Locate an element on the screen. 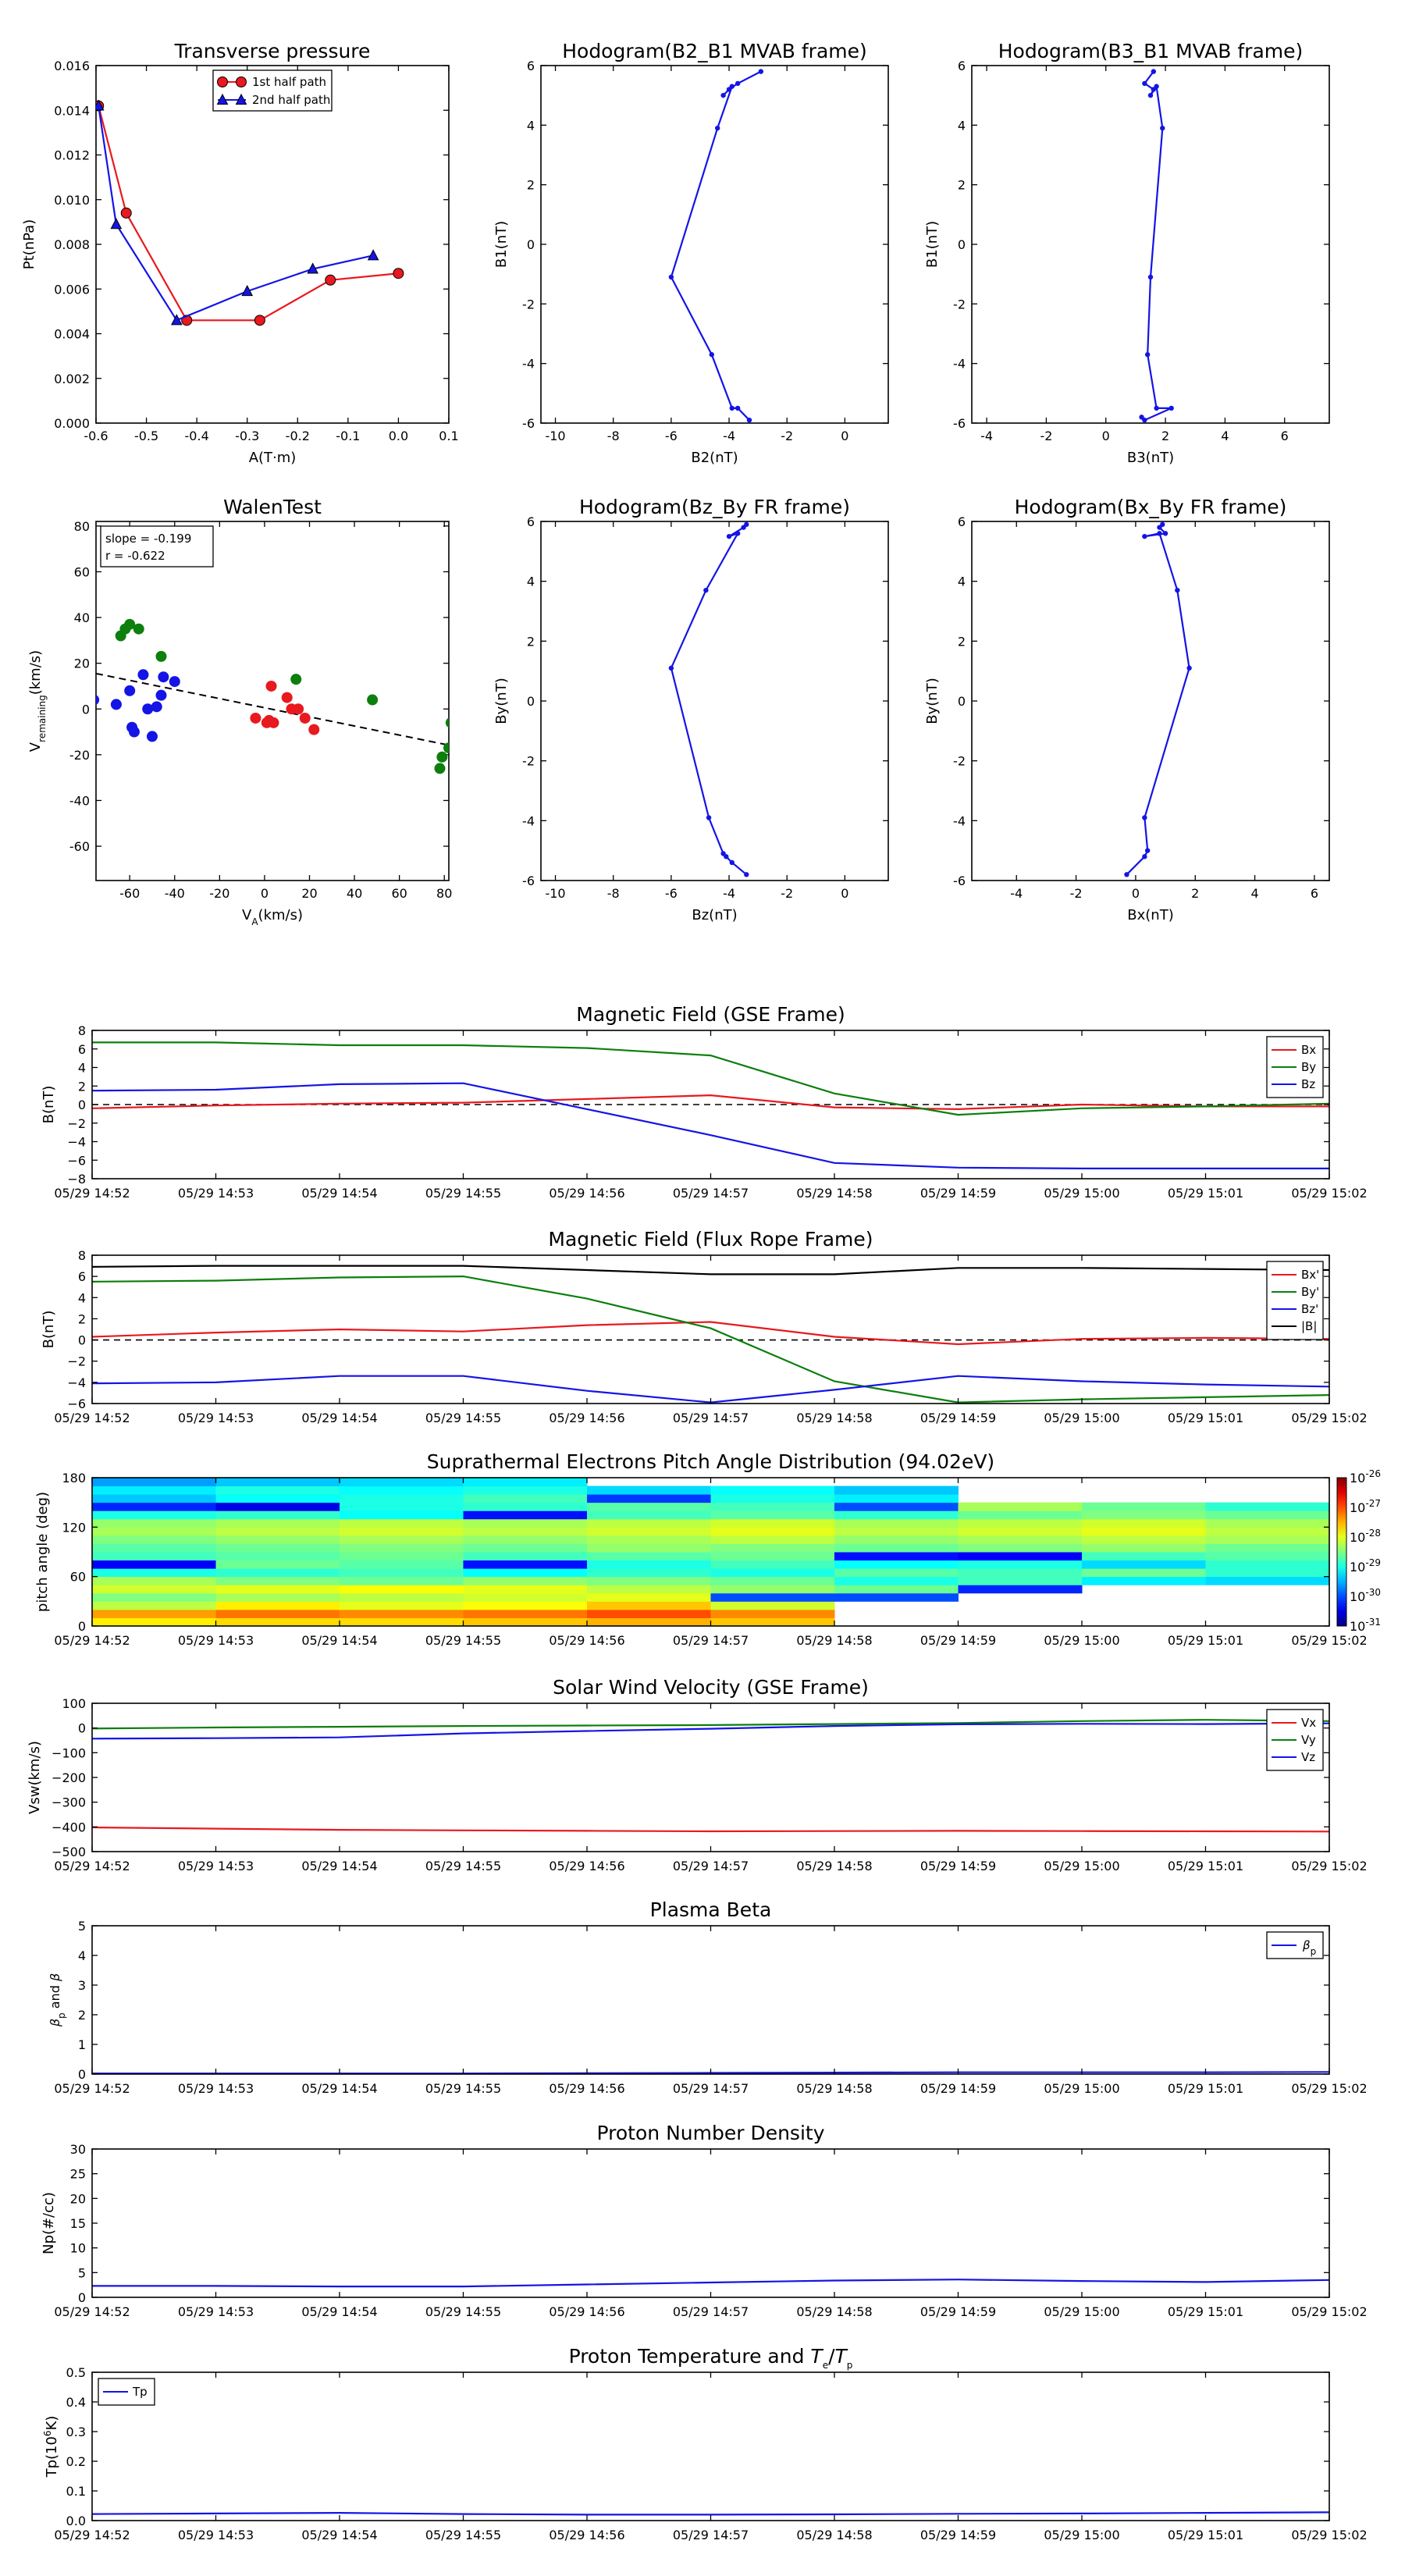  mf1-series-2-line is located at coordinates (711, 1126).